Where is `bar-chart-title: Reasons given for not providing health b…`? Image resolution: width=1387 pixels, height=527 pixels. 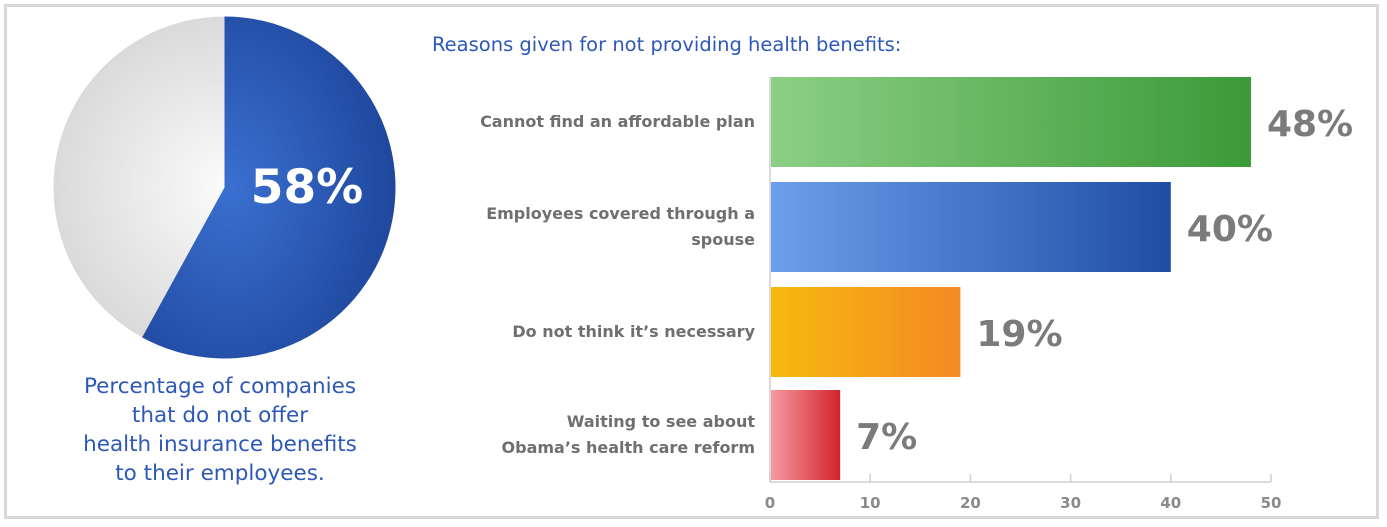 bar-chart-title: Reasons given for not providing health b… is located at coordinates (667, 44).